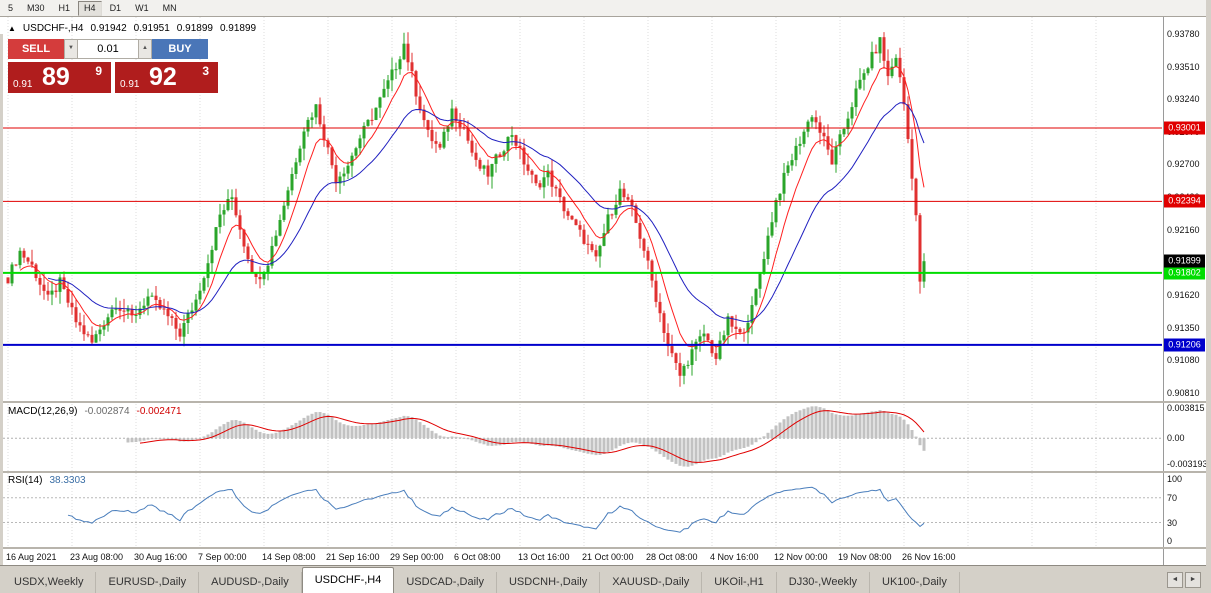 This screenshot has width=1211, height=593. I want to click on timeframe-button-m30: M30, so click(36, 7).